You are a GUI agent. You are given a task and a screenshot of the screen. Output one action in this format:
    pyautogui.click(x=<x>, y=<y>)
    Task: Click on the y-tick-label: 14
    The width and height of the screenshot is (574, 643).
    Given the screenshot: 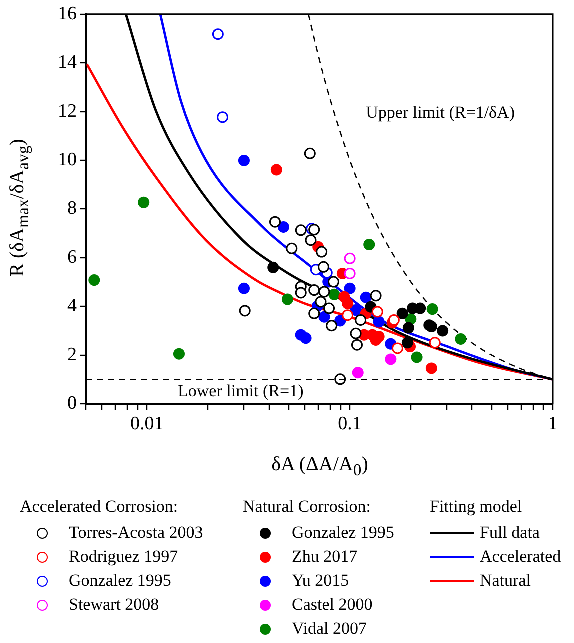 What is the action you would take?
    pyautogui.click(x=68, y=63)
    